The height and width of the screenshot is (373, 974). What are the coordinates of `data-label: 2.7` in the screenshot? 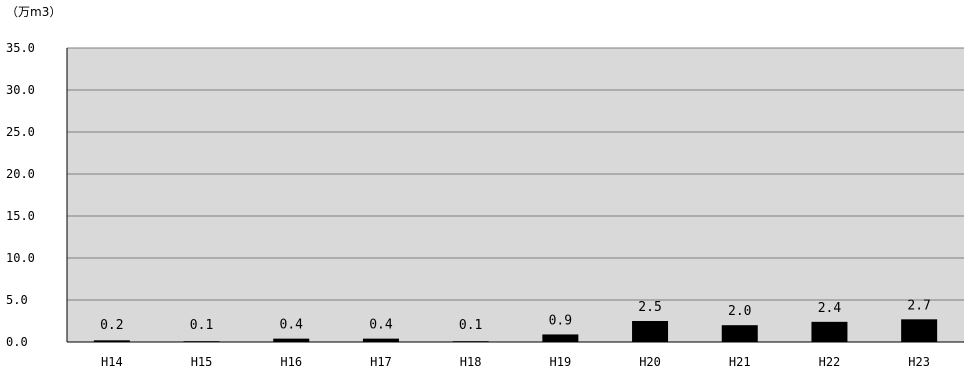 It's located at (918, 305).